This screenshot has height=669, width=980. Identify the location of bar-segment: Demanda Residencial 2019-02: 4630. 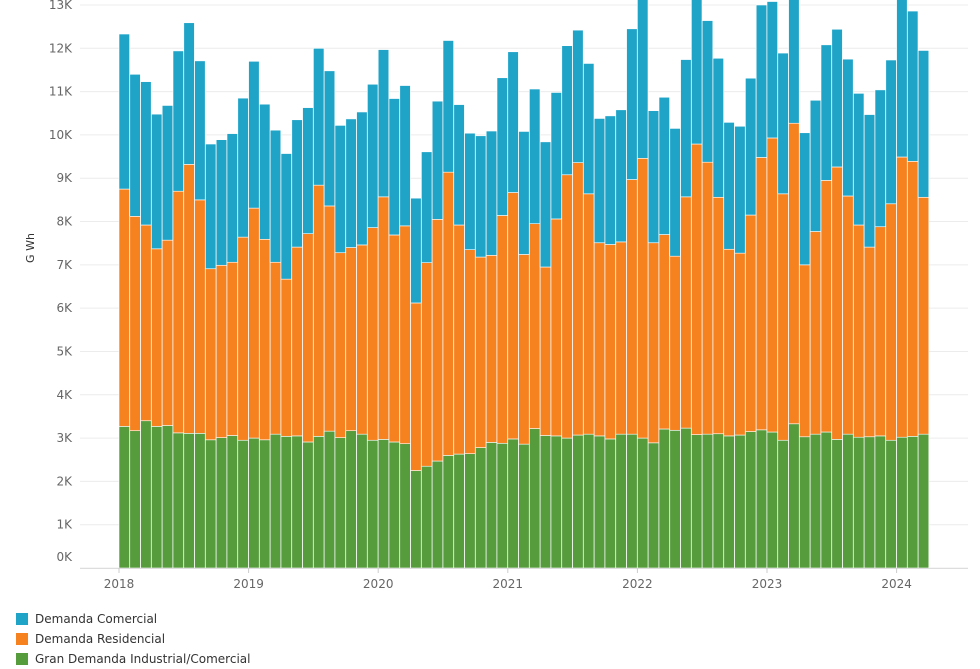
(265, 339).